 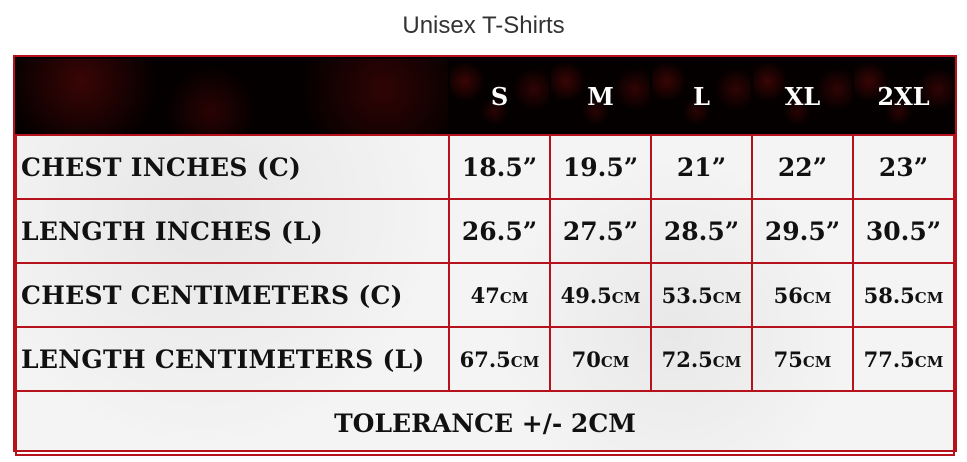 What do you see at coordinates (701, 96) in the screenshot?
I see `size-header: L` at bounding box center [701, 96].